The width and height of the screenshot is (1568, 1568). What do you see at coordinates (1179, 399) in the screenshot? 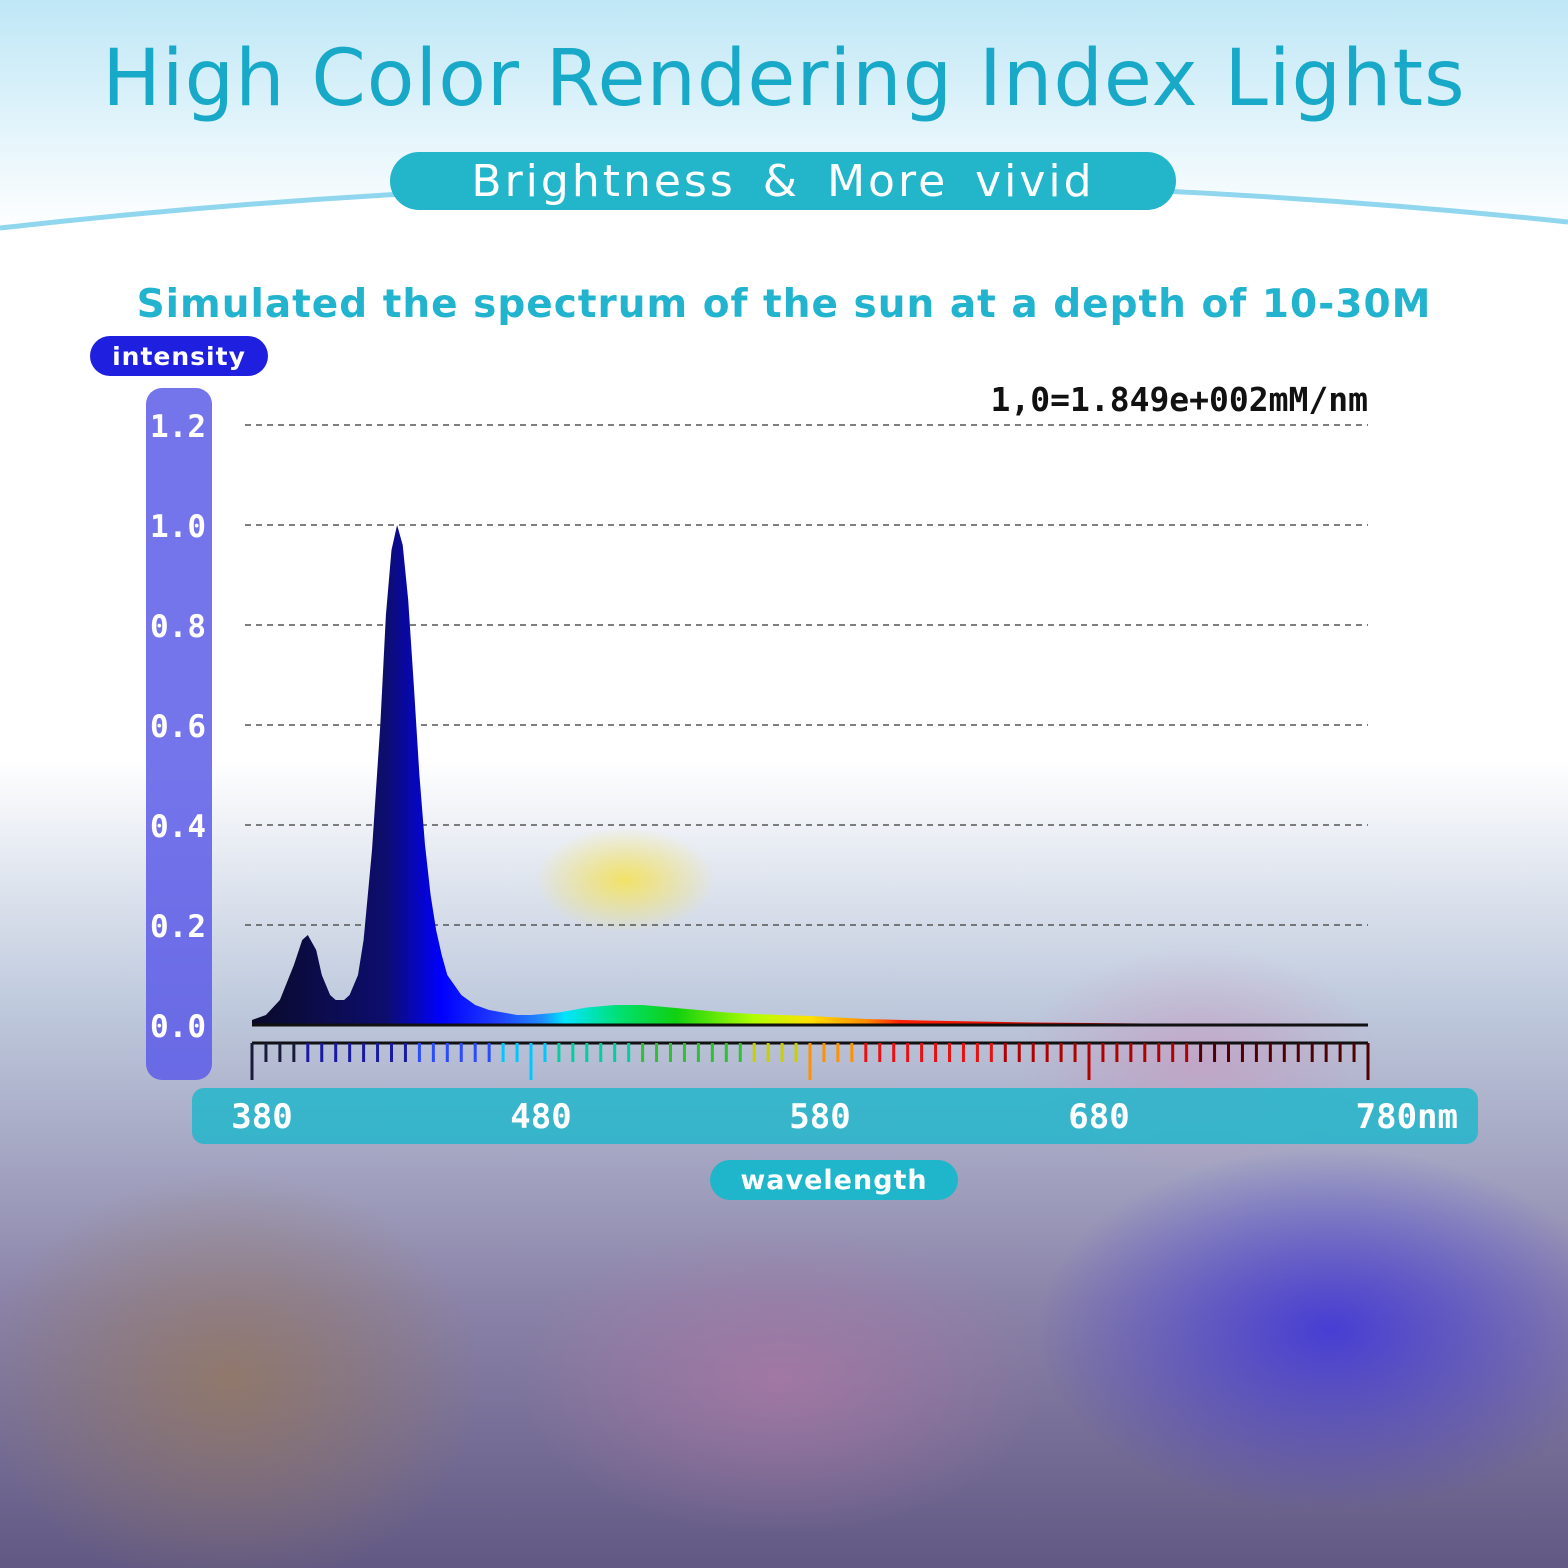
I see `unit-note: 1,0=1.849e+002mM/nm` at bounding box center [1179, 399].